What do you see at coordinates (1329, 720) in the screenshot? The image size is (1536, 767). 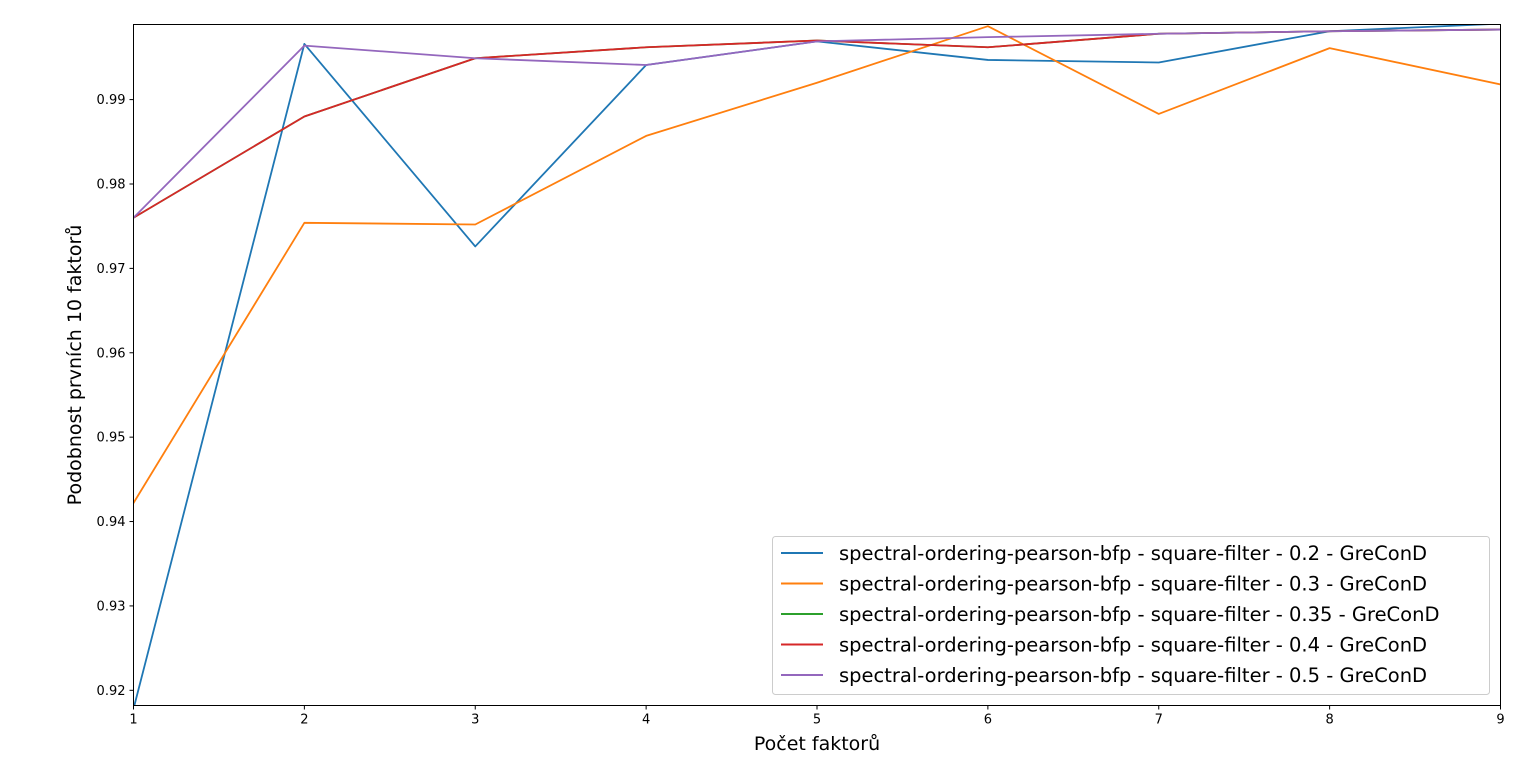 I see `x-tick-label: 8` at bounding box center [1329, 720].